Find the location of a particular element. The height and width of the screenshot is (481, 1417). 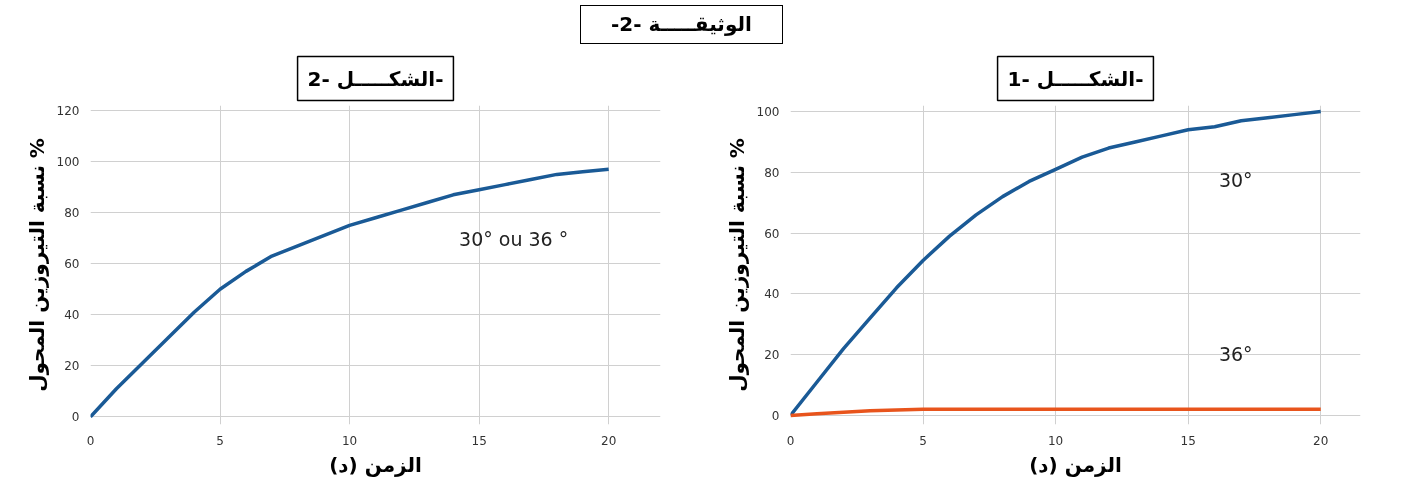

series-label: 30° ou 36 ° is located at coordinates (514, 238).